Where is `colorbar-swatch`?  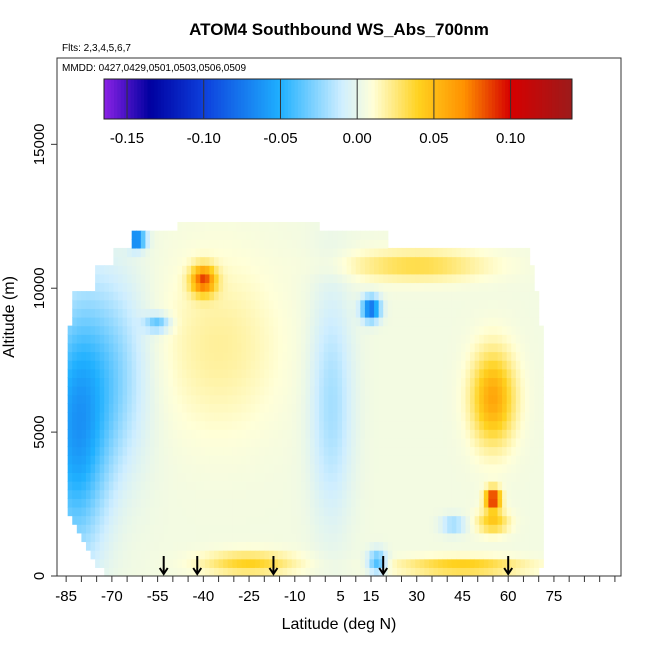
colorbar-swatch is located at coordinates (446, 99).